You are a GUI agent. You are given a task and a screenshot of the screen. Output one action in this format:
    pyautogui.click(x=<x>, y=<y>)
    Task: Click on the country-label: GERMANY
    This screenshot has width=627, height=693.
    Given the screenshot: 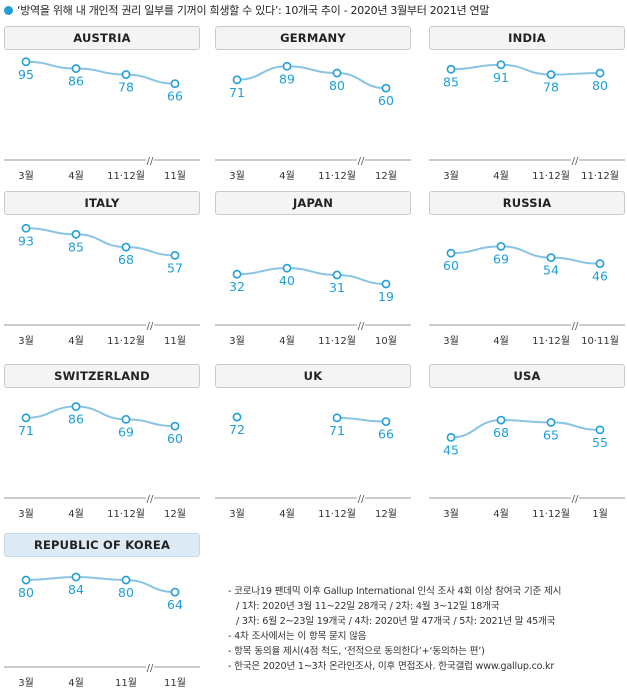 What is the action you would take?
    pyautogui.click(x=313, y=38)
    